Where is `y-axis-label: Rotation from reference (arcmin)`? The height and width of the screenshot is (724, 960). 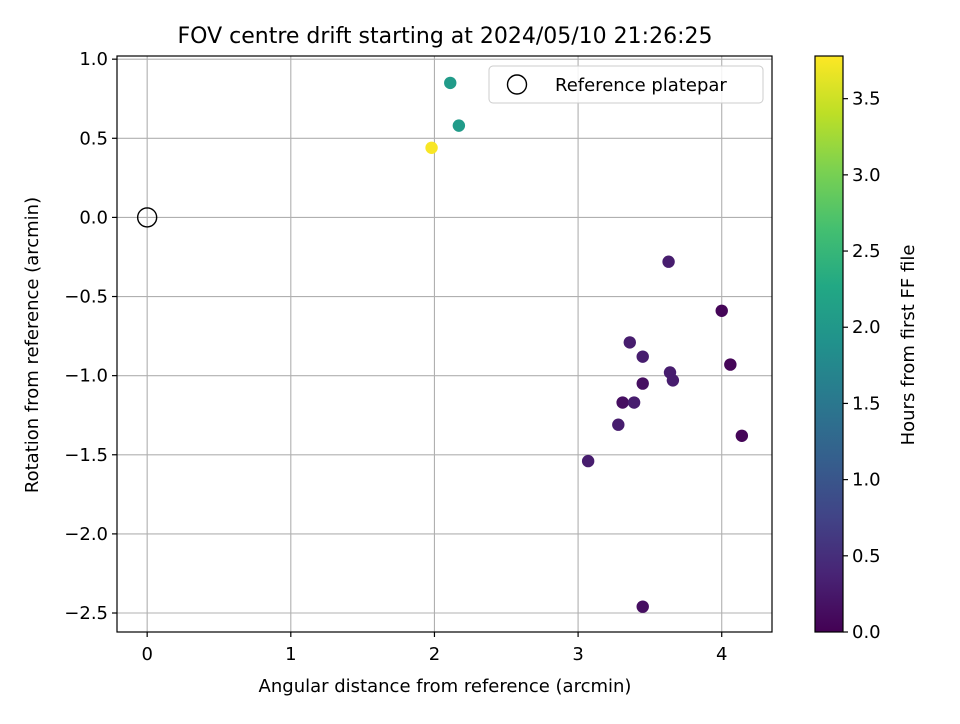 y-axis-label: Rotation from reference (arcmin) is located at coordinates (32, 345).